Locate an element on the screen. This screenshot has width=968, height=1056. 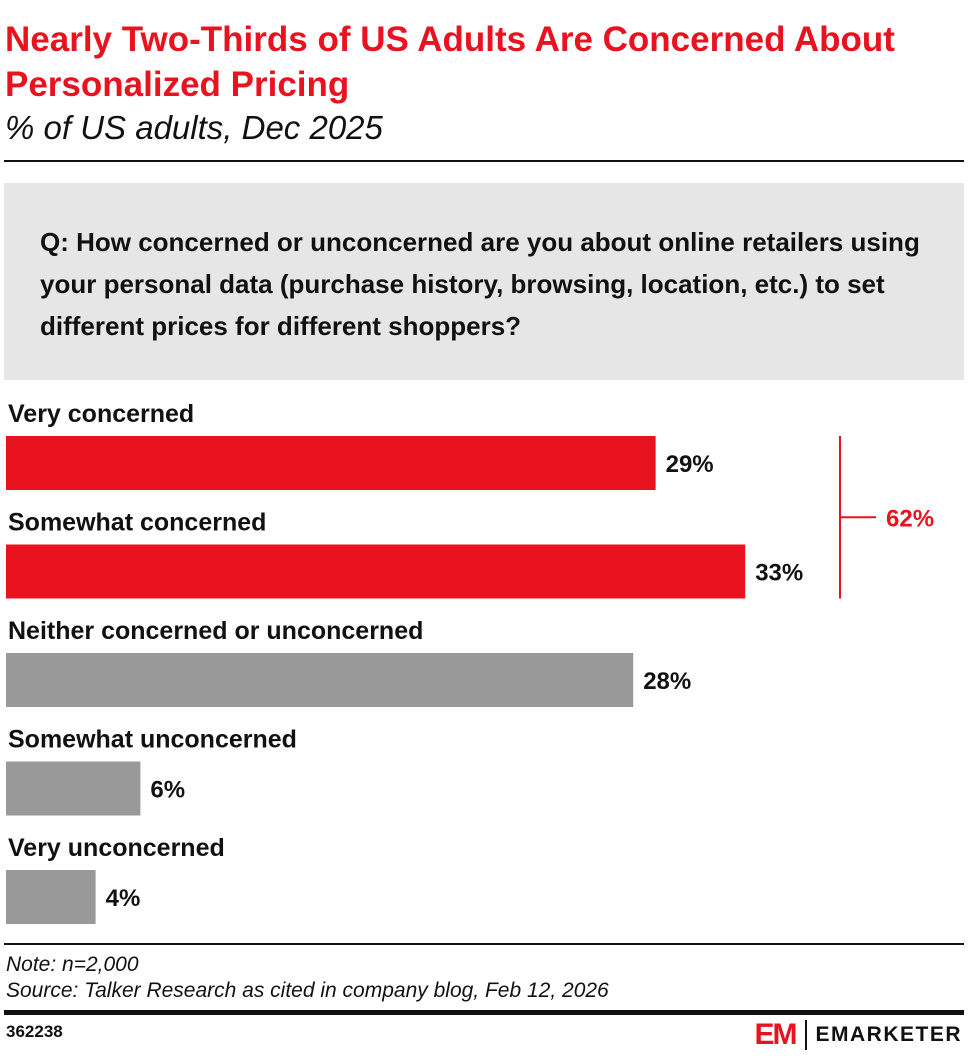
brand-mark: EM is located at coordinates (775, 1034).